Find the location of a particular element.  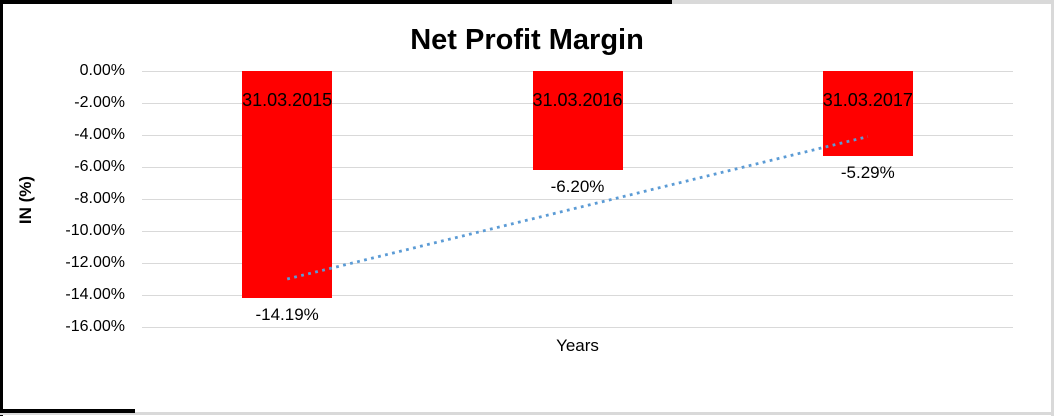

y-axis-tick-label: -10.00% is located at coordinates (95, 230).